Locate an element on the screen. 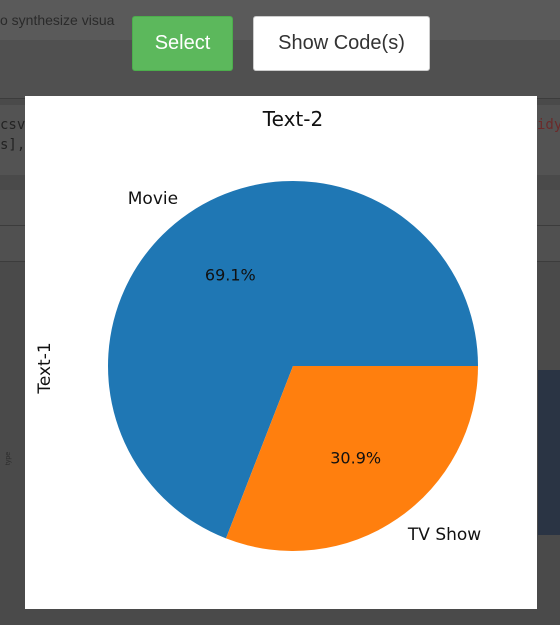  y-axis-label: Text-1 is located at coordinates (45, 368).